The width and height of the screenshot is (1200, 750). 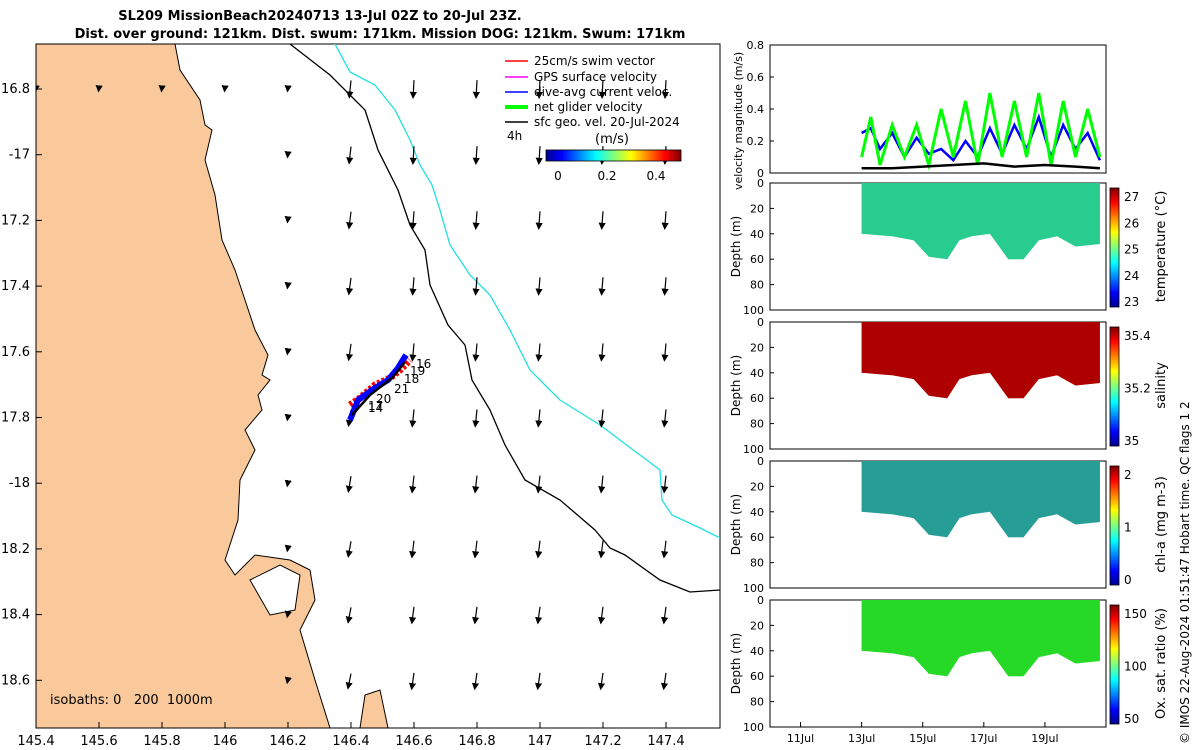 I want to click on colorbar-title: (m/s), so click(x=612, y=139).